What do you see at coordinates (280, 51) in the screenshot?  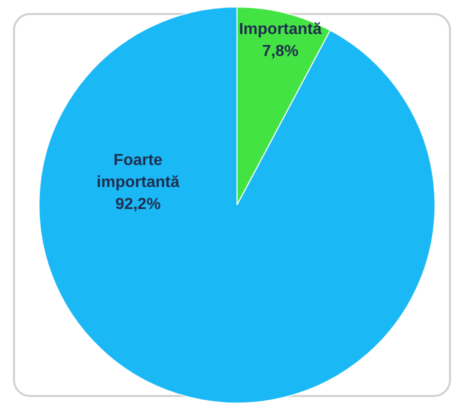 I see `data-label: 7,8%` at bounding box center [280, 51].